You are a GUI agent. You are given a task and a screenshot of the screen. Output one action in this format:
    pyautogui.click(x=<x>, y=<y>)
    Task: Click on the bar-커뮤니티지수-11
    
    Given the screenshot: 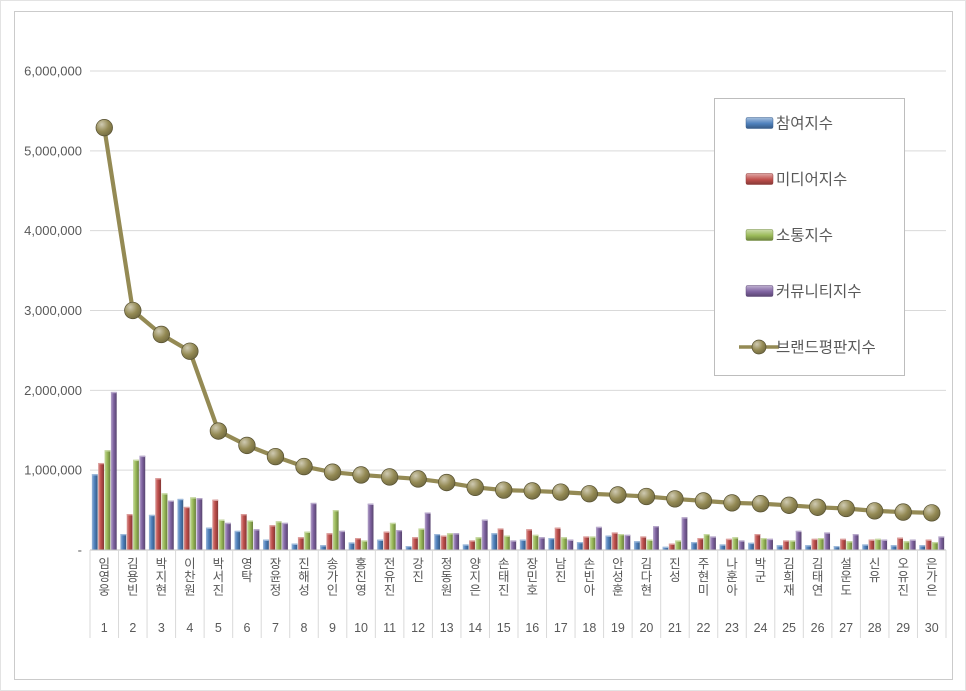 What is the action you would take?
    pyautogui.click(x=399, y=540)
    